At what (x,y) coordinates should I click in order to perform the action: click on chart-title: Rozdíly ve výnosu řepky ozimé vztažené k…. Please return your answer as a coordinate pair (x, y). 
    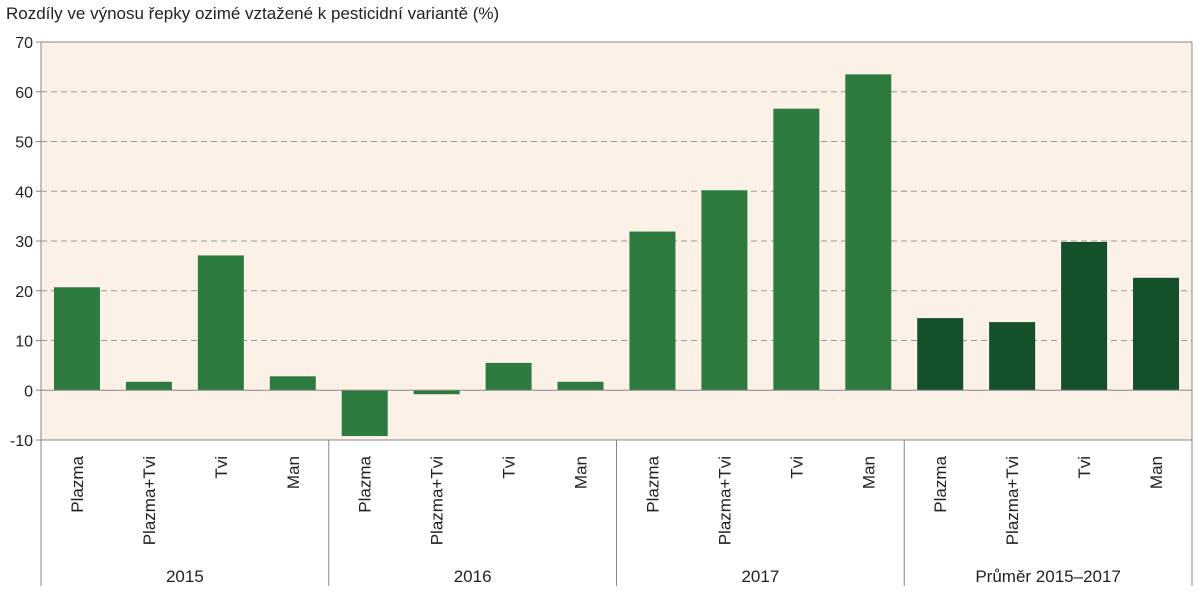
    Looking at the image, I should click on (253, 13).